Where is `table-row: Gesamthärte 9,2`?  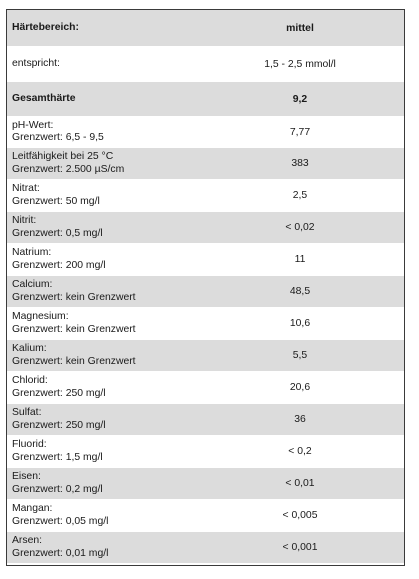 table-row: Gesamthärte 9,2 is located at coordinates (205, 98).